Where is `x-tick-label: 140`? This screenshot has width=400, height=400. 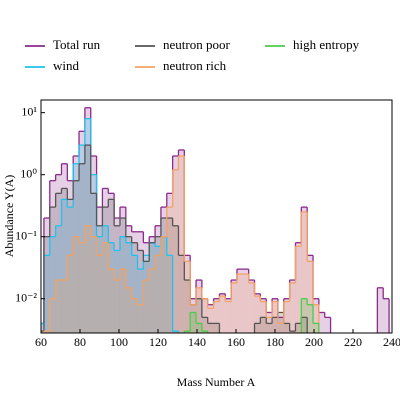 x-tick-label: 140 is located at coordinates (197, 342).